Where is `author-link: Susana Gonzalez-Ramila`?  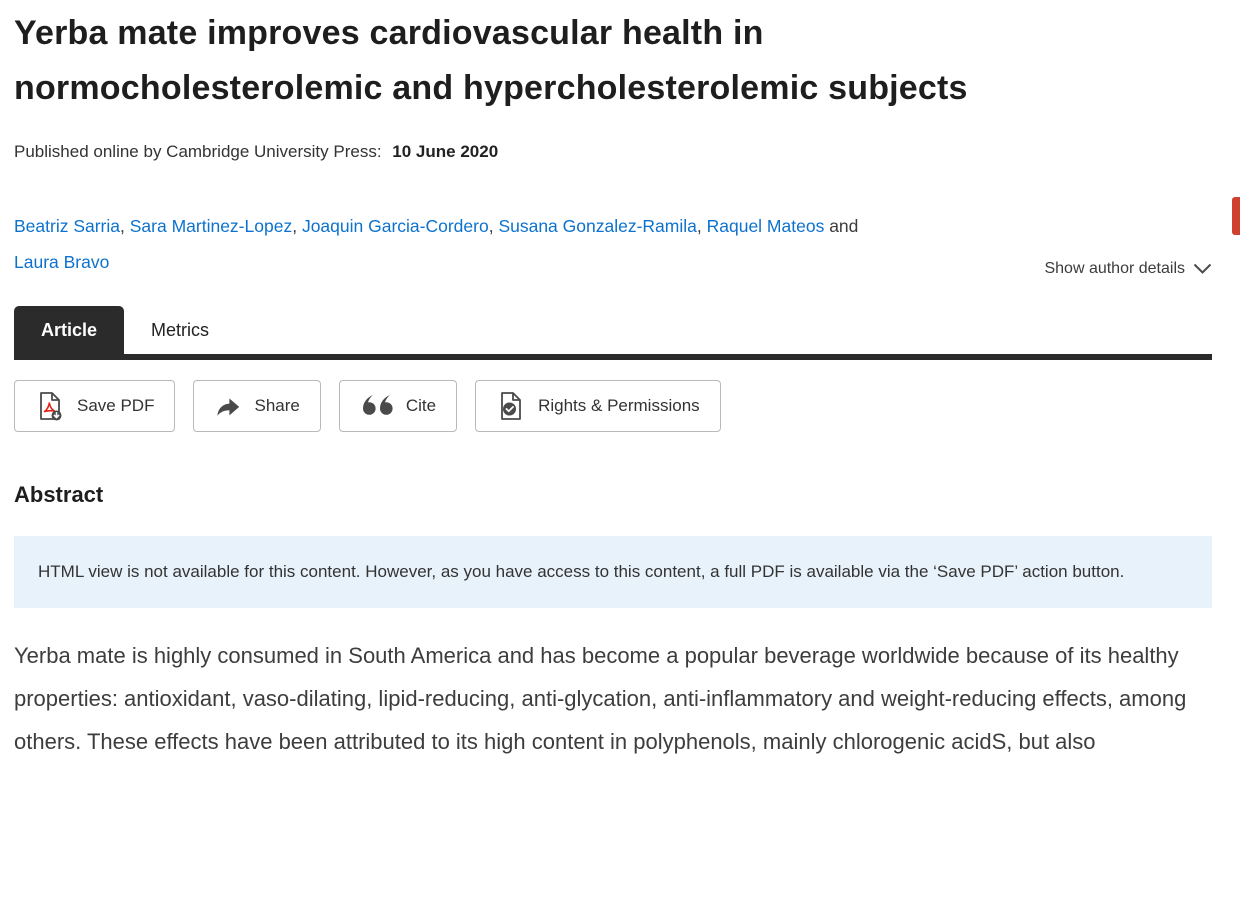 author-link: Susana Gonzalez-Ramila is located at coordinates (597, 226).